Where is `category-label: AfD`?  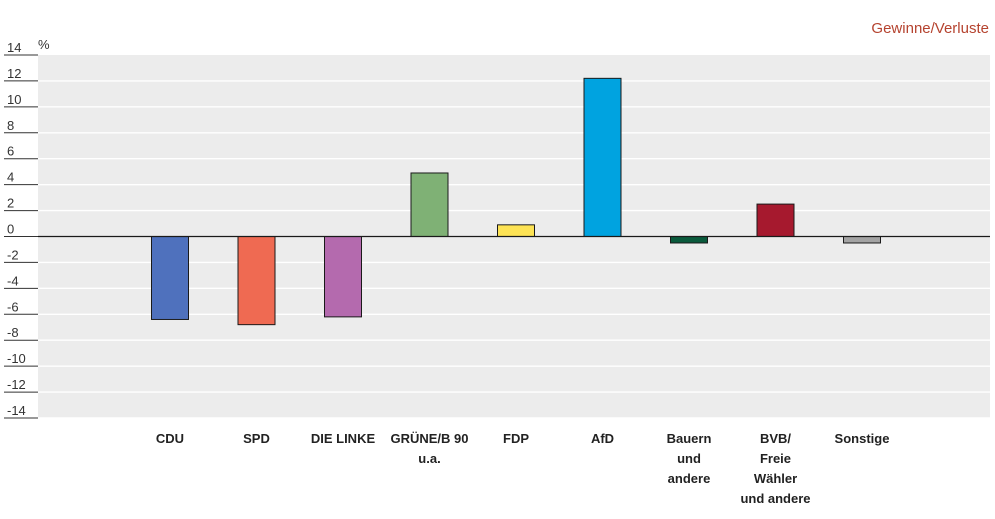 category-label: AfD is located at coordinates (602, 438).